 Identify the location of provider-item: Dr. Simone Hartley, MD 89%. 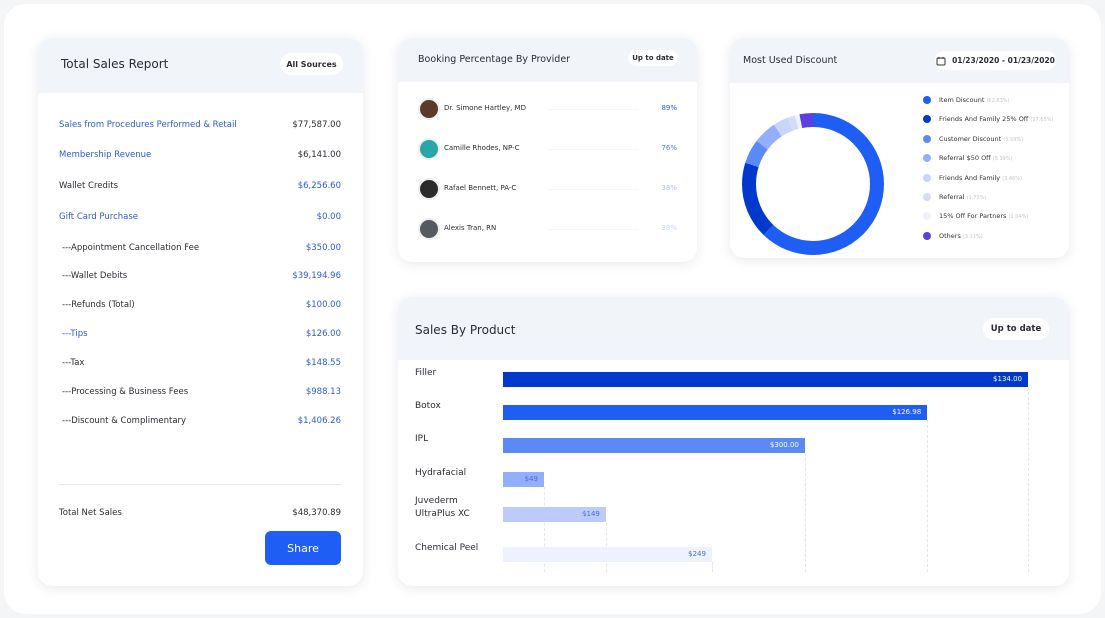
(547, 109).